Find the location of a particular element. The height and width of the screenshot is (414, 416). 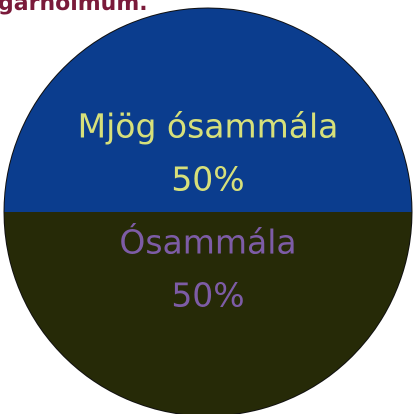

slice-label: Mjög ósammála is located at coordinates (208, 125).